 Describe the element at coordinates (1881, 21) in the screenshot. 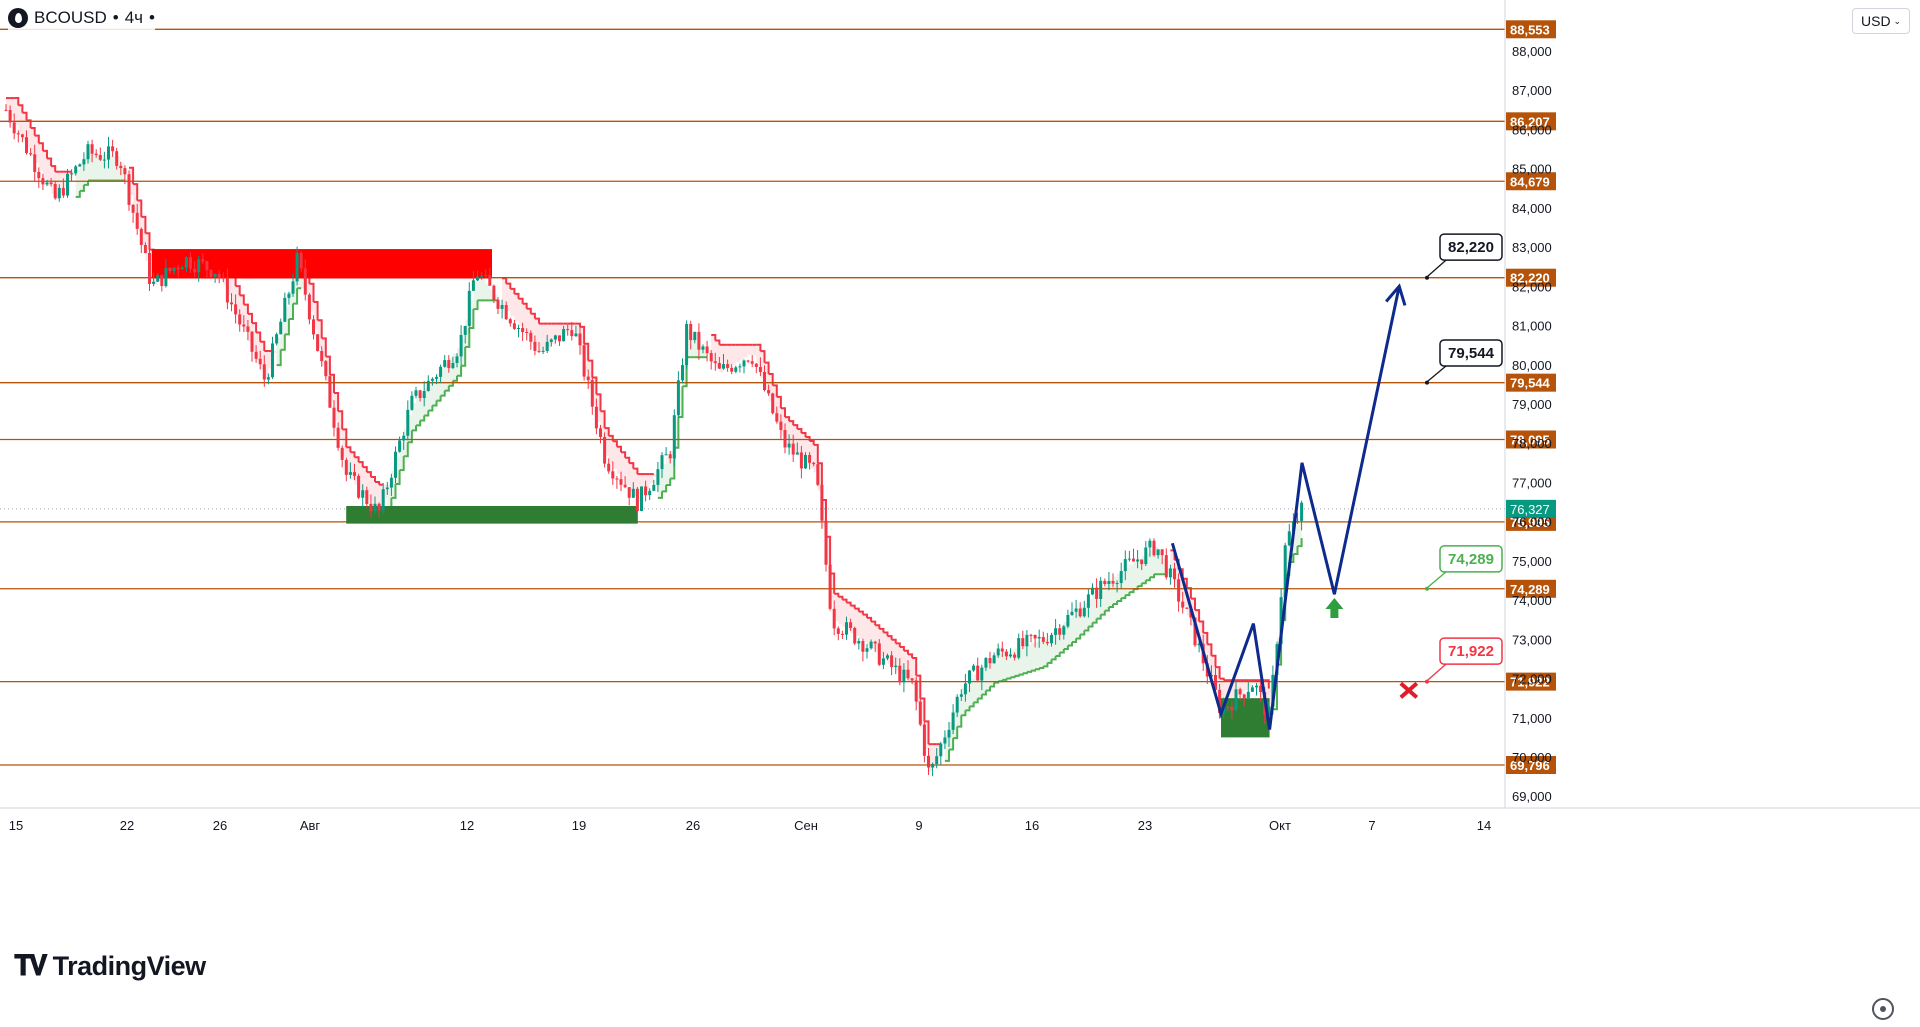

I see `currency-button: USD ⌄` at that location.